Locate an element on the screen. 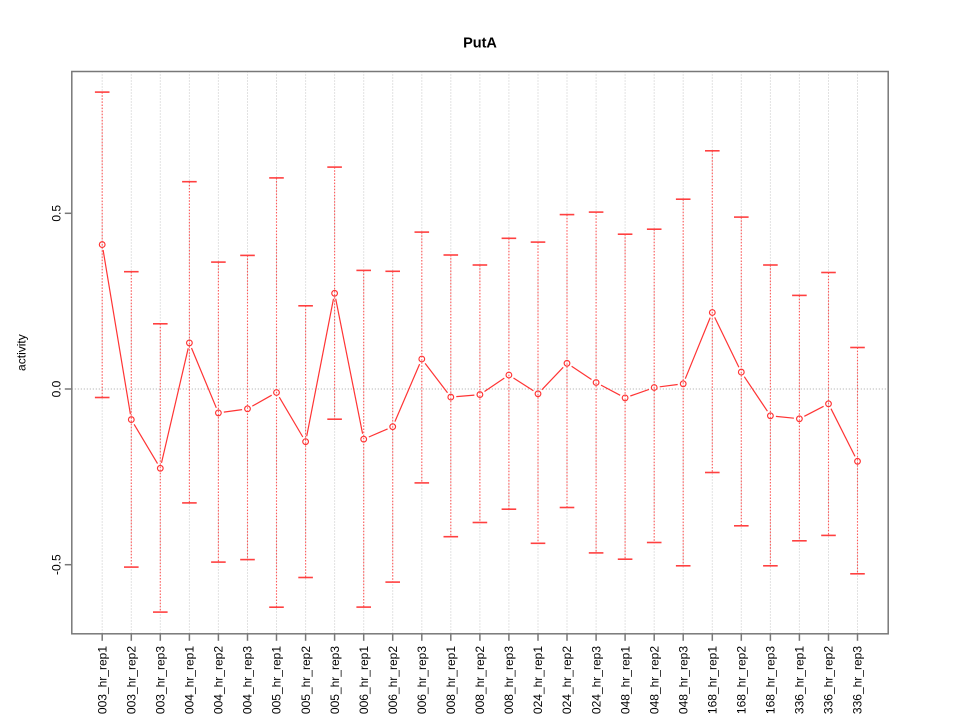  svg-text: 005_hr_rep1 is located at coordinates (277, 680).